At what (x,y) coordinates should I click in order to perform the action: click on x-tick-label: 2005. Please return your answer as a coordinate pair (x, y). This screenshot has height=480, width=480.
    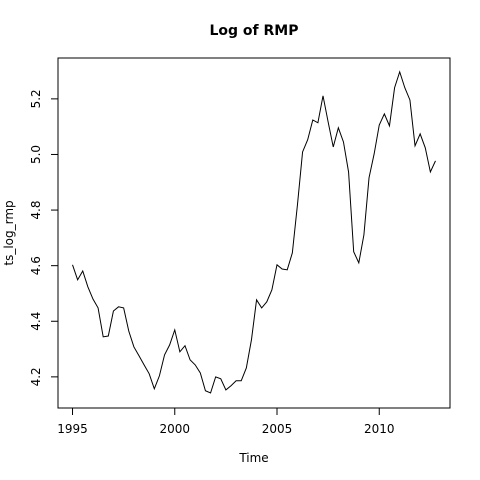
    Looking at the image, I should click on (277, 429).